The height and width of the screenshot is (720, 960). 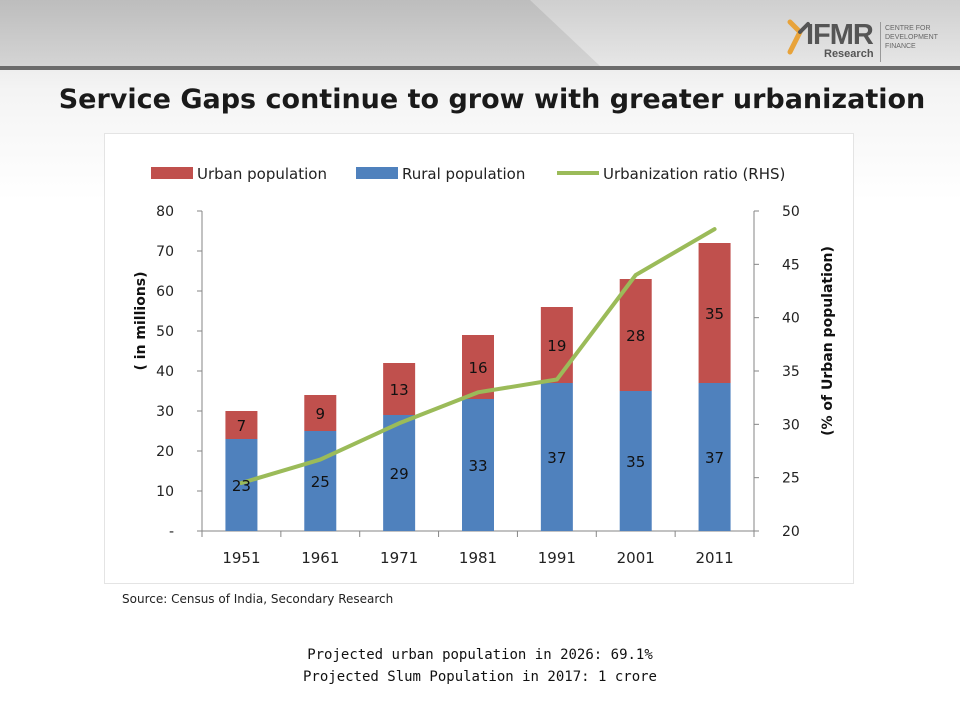 What do you see at coordinates (908, 28) in the screenshot?
I see `logo-tagline-line: CENTRE FOR` at bounding box center [908, 28].